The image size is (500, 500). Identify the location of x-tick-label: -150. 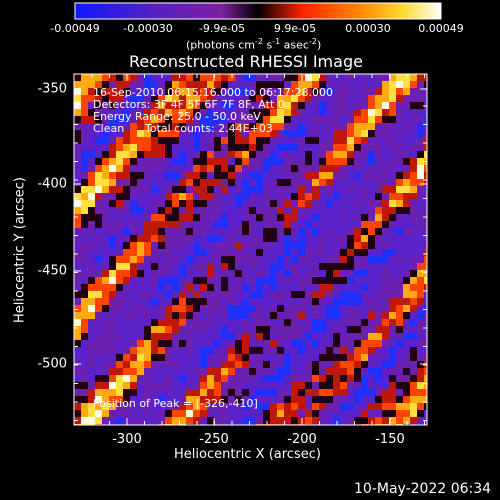
(390, 439).